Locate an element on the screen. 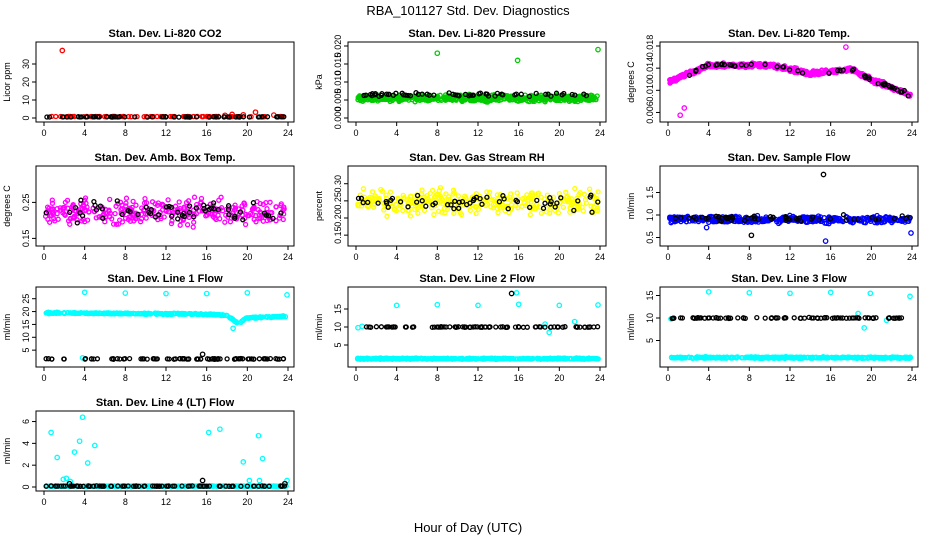  y-tick-label: 0.25 is located at coordinates (26, 203).